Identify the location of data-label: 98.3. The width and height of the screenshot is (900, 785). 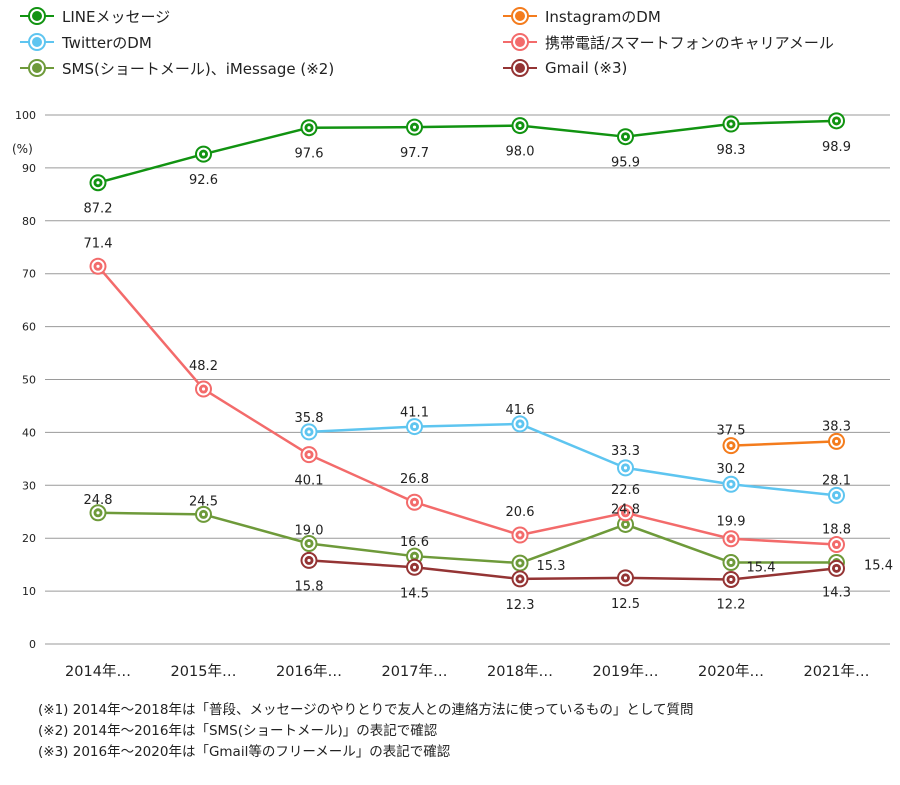
(731, 150).